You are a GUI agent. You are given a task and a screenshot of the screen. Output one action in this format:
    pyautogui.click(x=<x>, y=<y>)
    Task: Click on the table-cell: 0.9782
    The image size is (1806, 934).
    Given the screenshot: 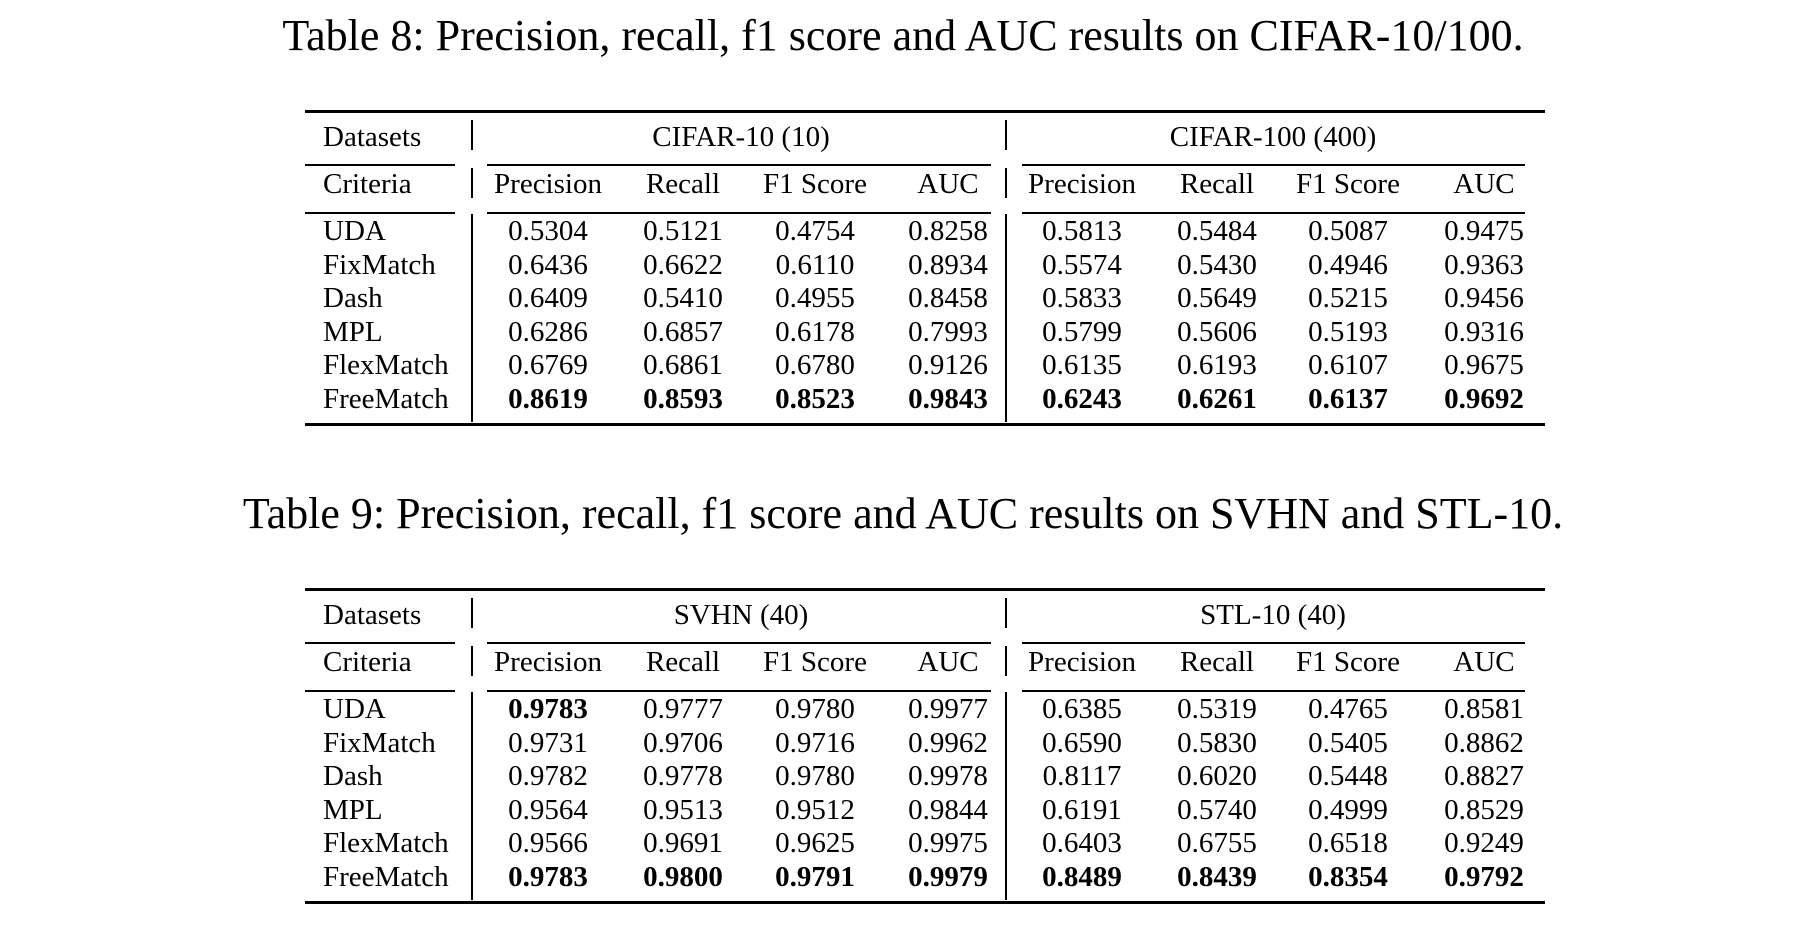 What is the action you would take?
    pyautogui.click(x=548, y=776)
    